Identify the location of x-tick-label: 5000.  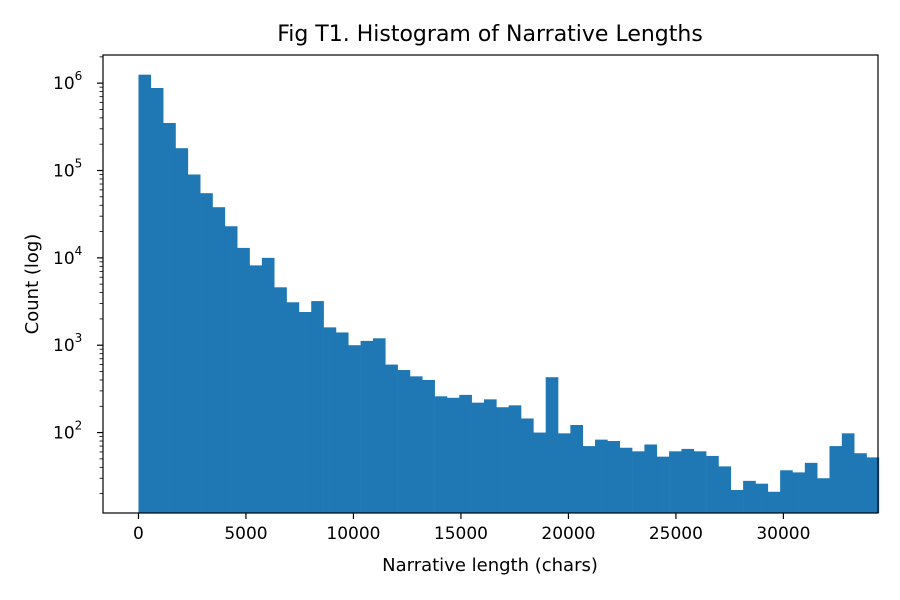
(245, 534).